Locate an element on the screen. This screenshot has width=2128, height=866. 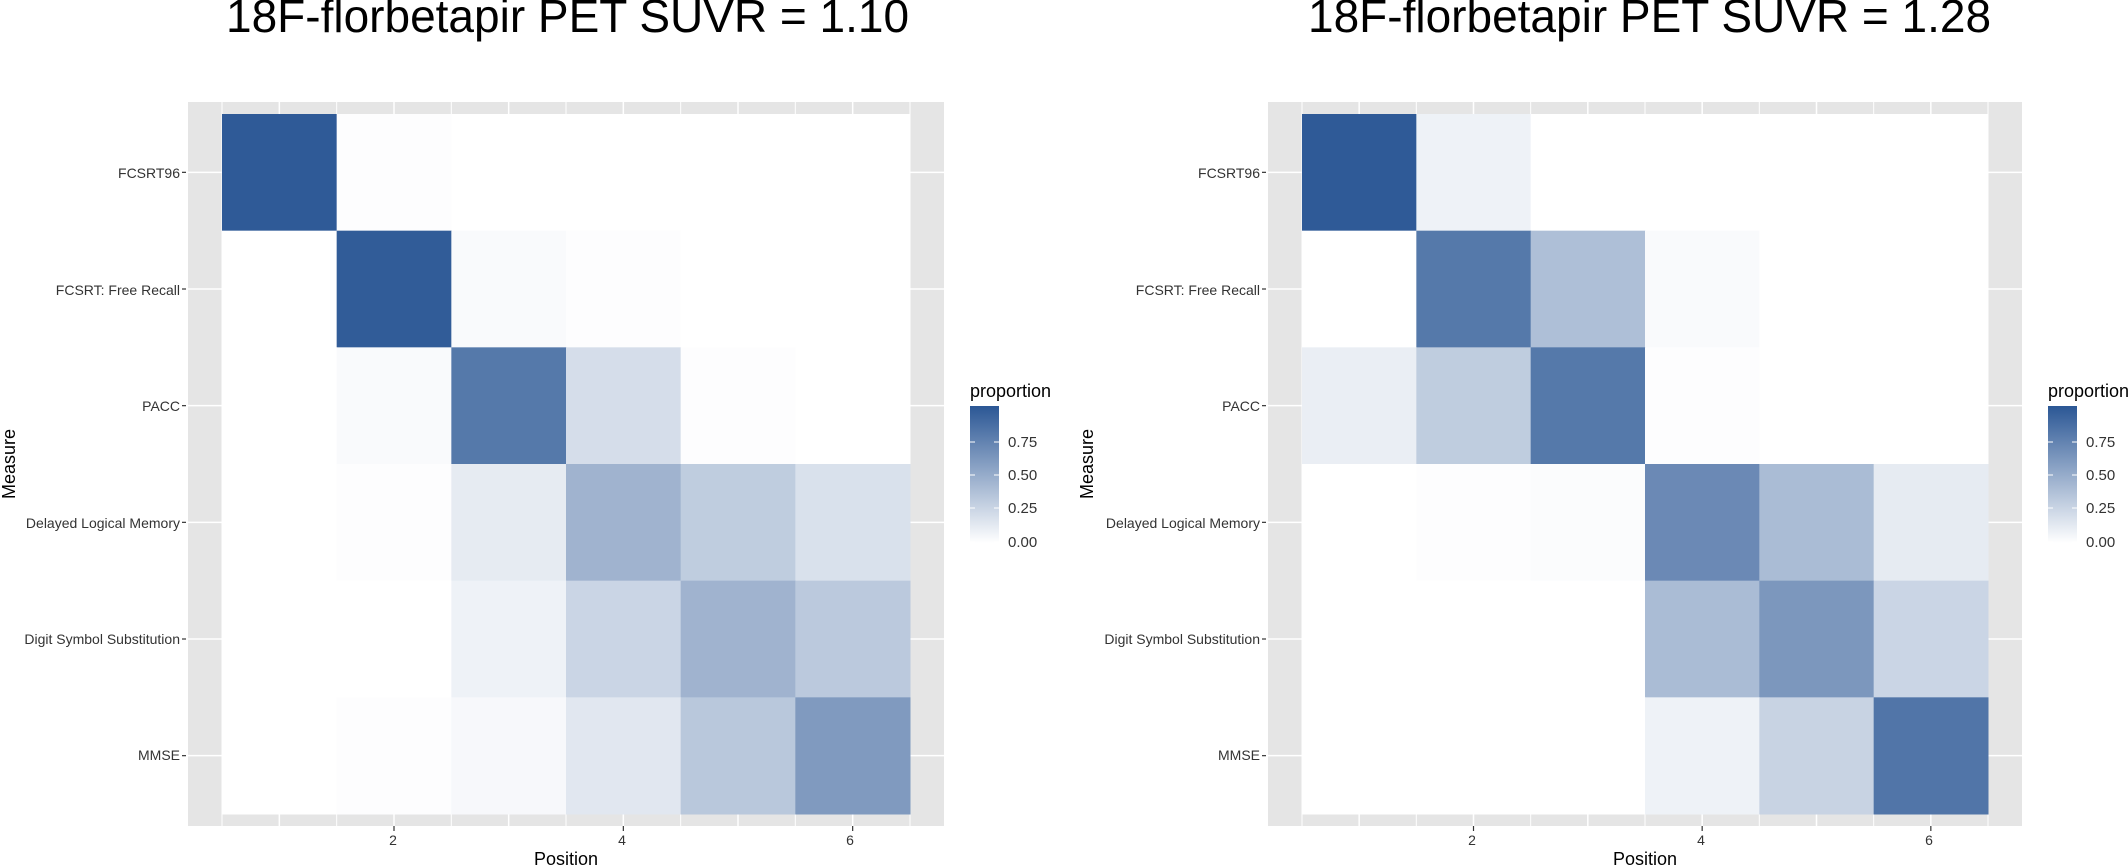
legend-title-2: proportion is located at coordinates (2088, 391).